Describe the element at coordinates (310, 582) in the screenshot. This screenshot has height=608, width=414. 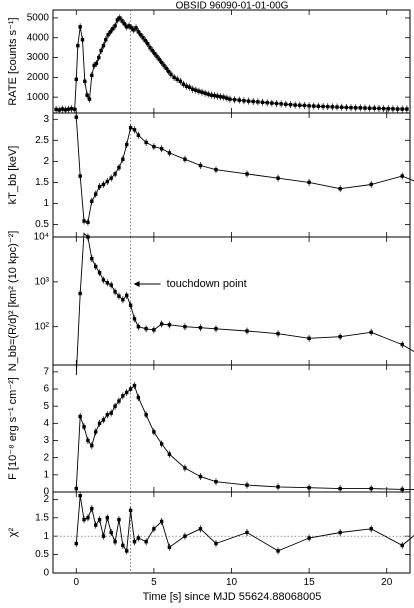
I see `x-tick-label: 15` at that location.